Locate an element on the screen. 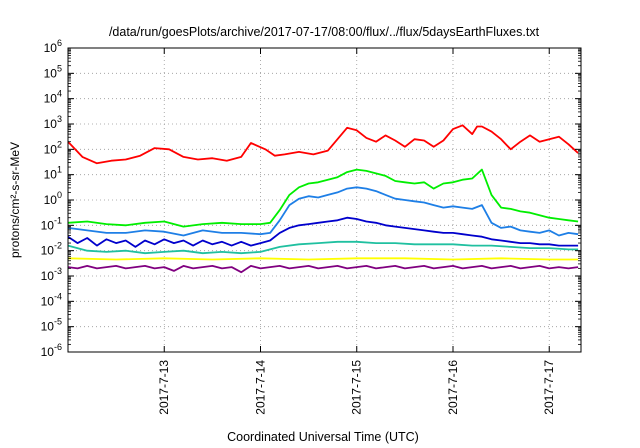 This screenshot has width=640, height=448. y-tick-label: 10⁻¹ is located at coordinates (51, 223).